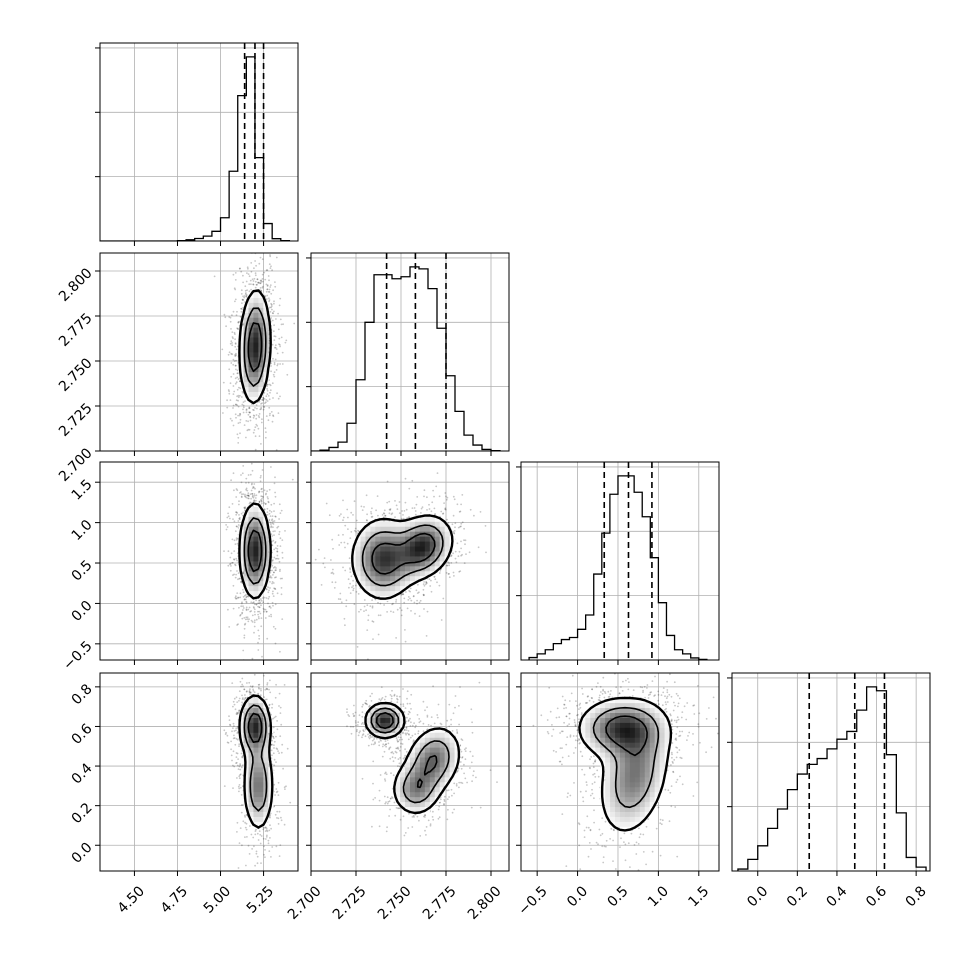 This screenshot has width=970, height=970. I want to click on panel-content, so click(254, 352).